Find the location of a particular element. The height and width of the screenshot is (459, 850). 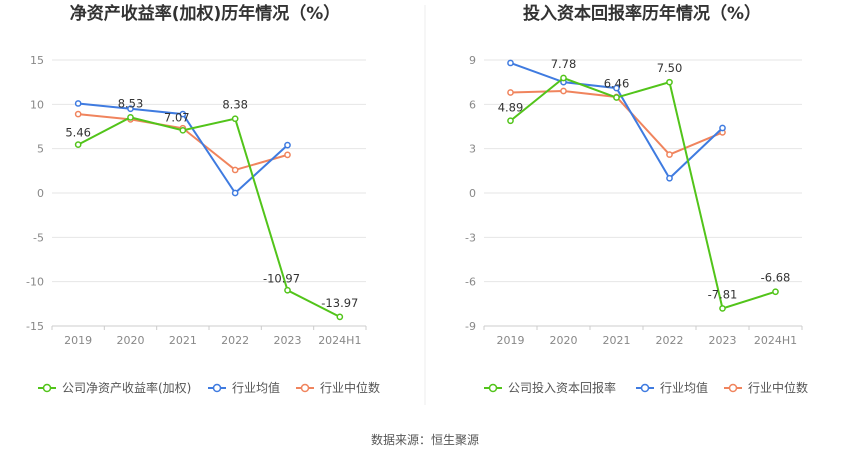

y-tick-label: -3 is located at coordinates (470, 237).